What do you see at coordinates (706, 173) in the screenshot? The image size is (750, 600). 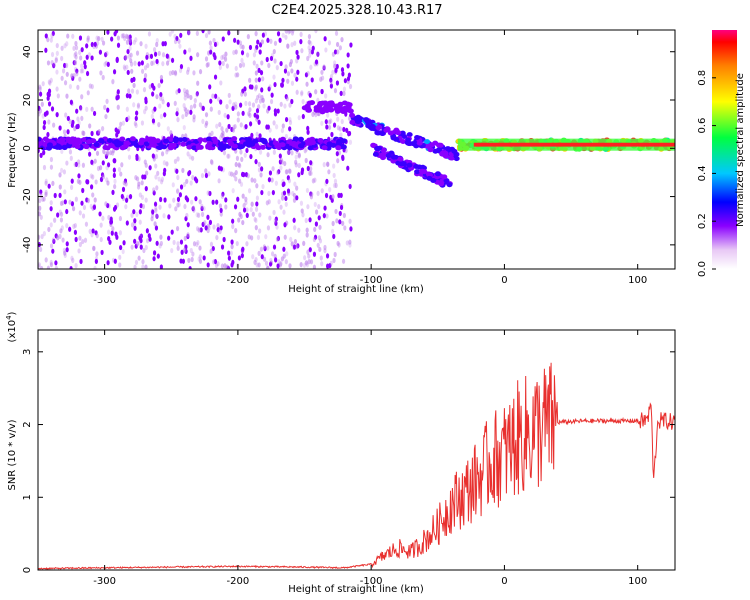 I see `colorbar-ticks: 0.0 0.2 0.4 0.6 0.8` at bounding box center [706, 173].